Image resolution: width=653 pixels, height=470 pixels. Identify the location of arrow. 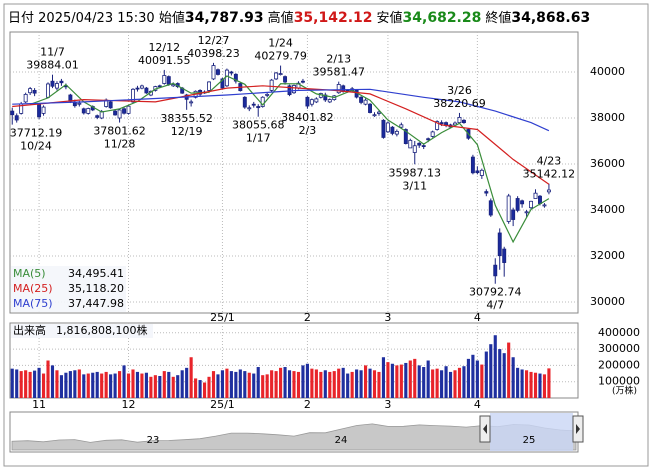
(485, 429).